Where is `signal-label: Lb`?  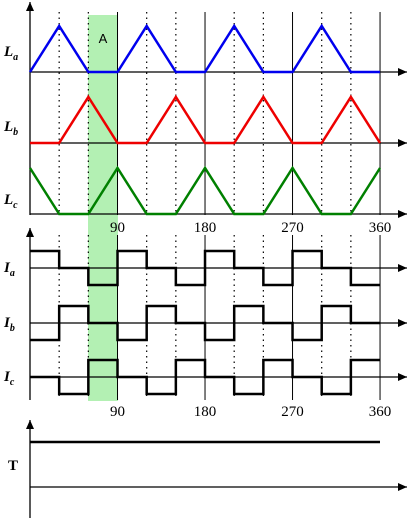
signal-label: Lb is located at coordinates (10, 128).